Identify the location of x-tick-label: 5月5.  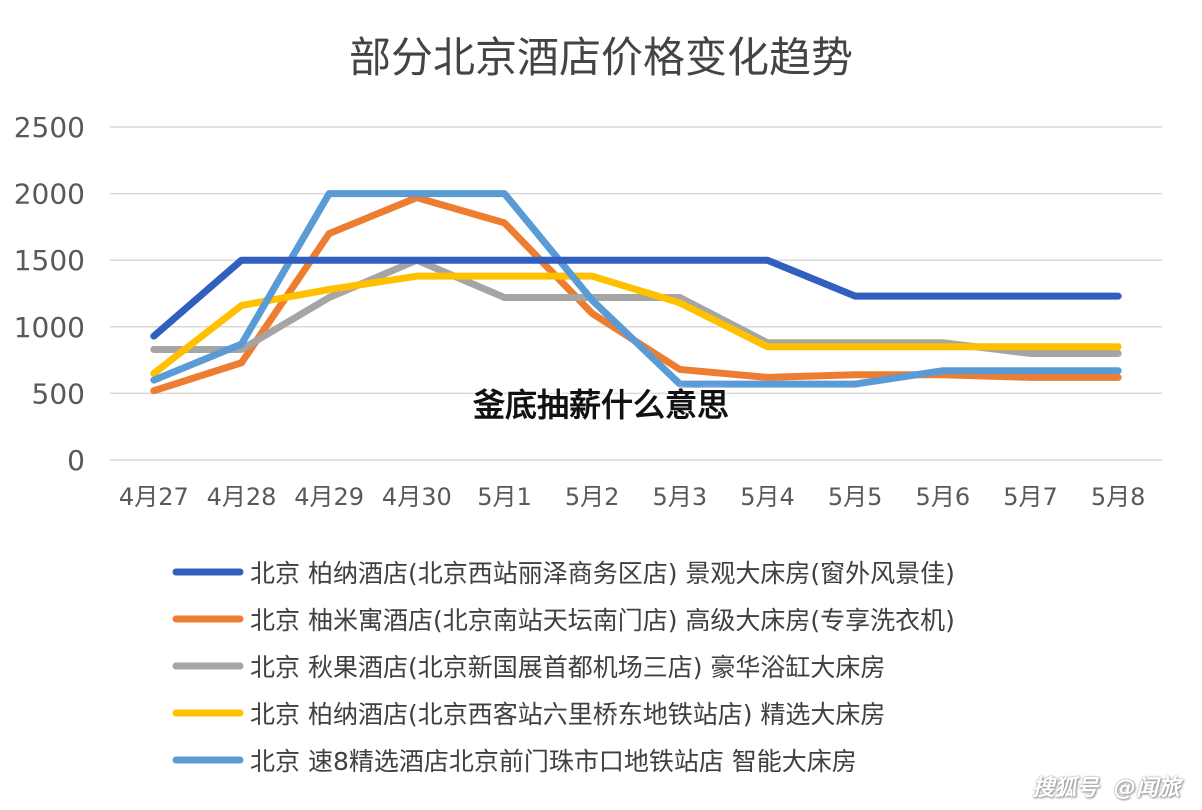
(855, 497).